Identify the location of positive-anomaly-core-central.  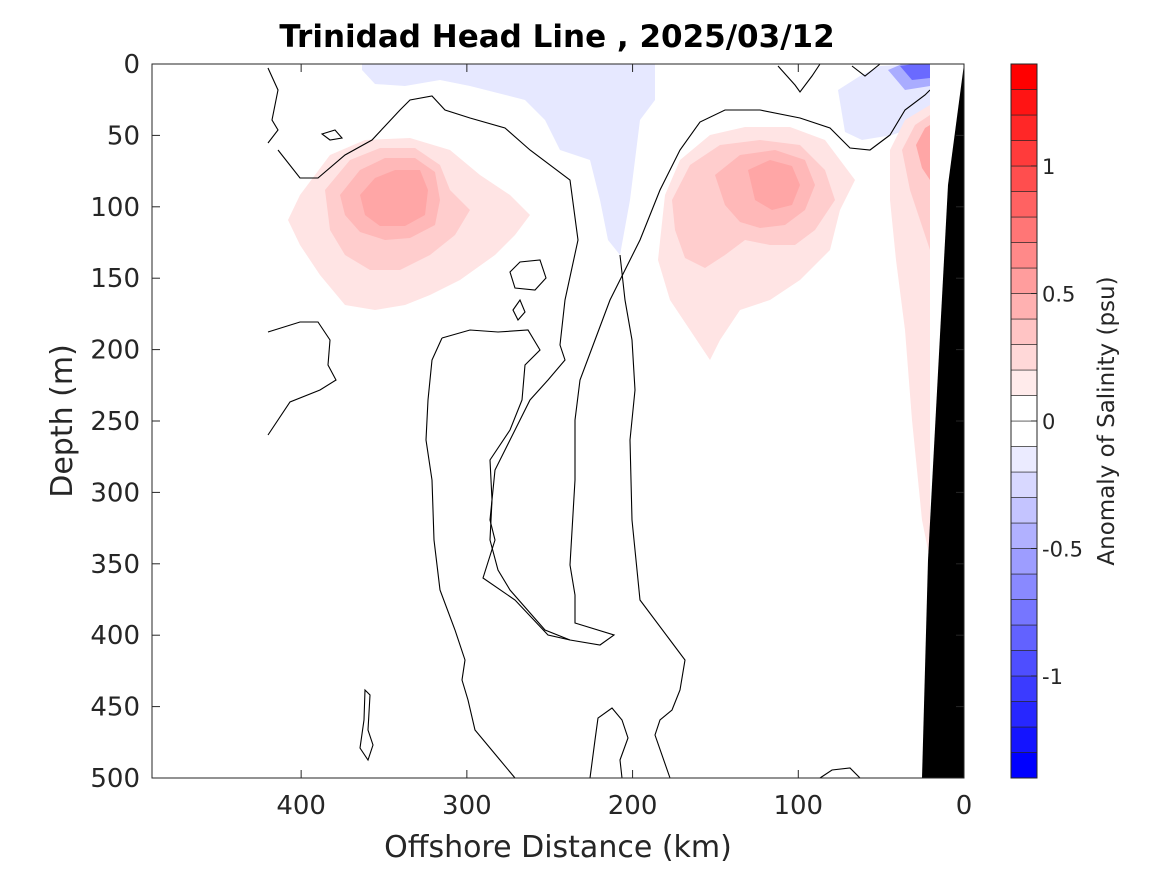
(774, 185).